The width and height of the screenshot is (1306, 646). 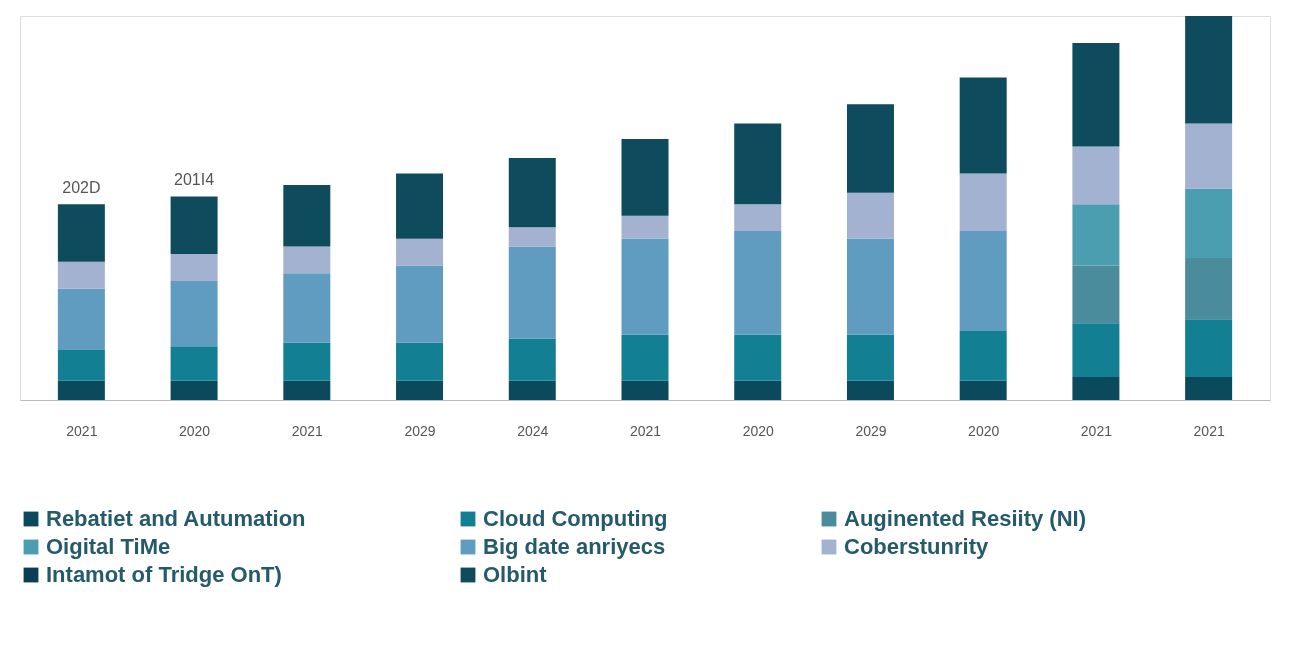 I want to click on legend-label: Oigital TiMe, so click(x=108, y=546).